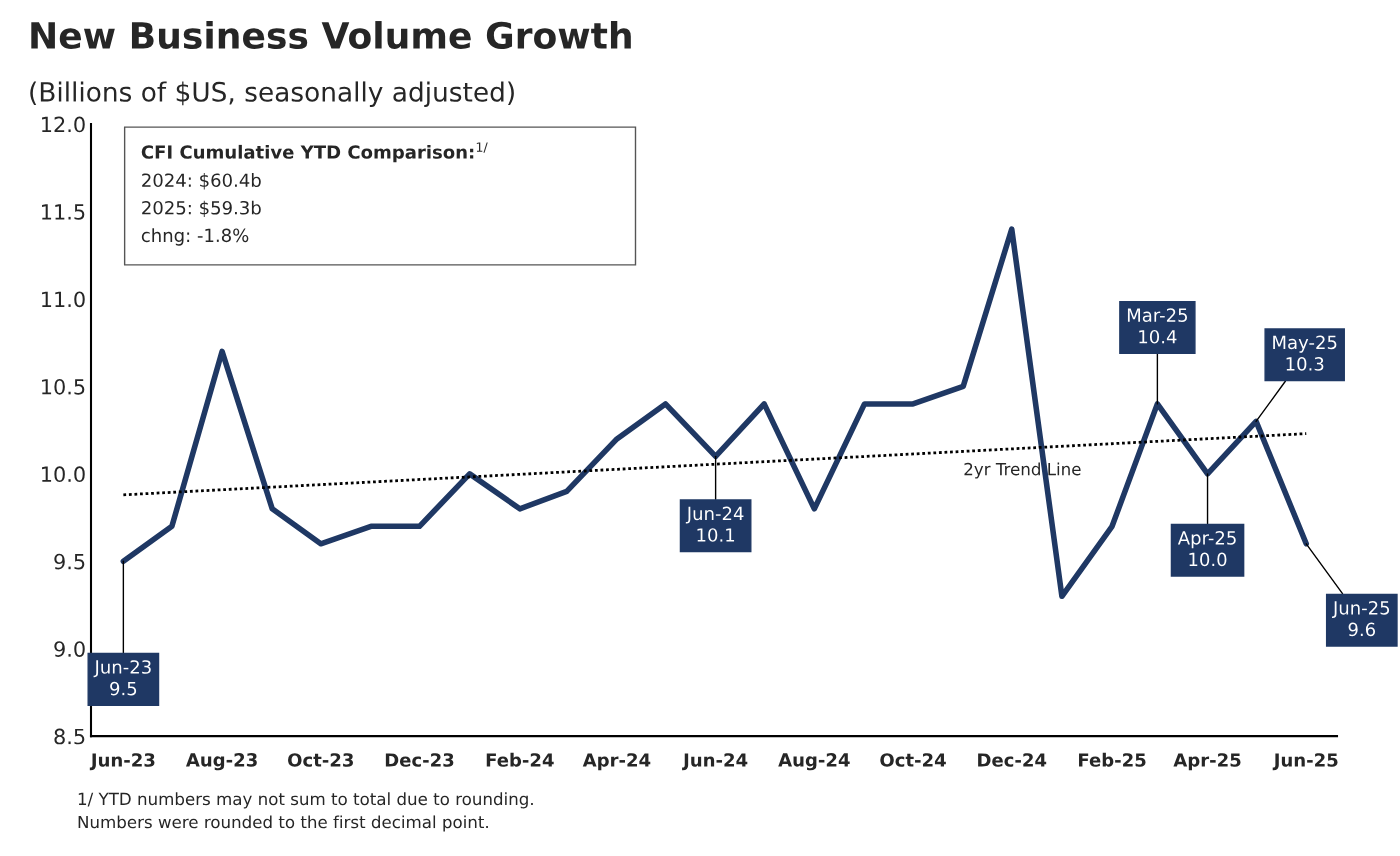  I want to click on annotation: Jun-25 9.6, so click(1361, 618).